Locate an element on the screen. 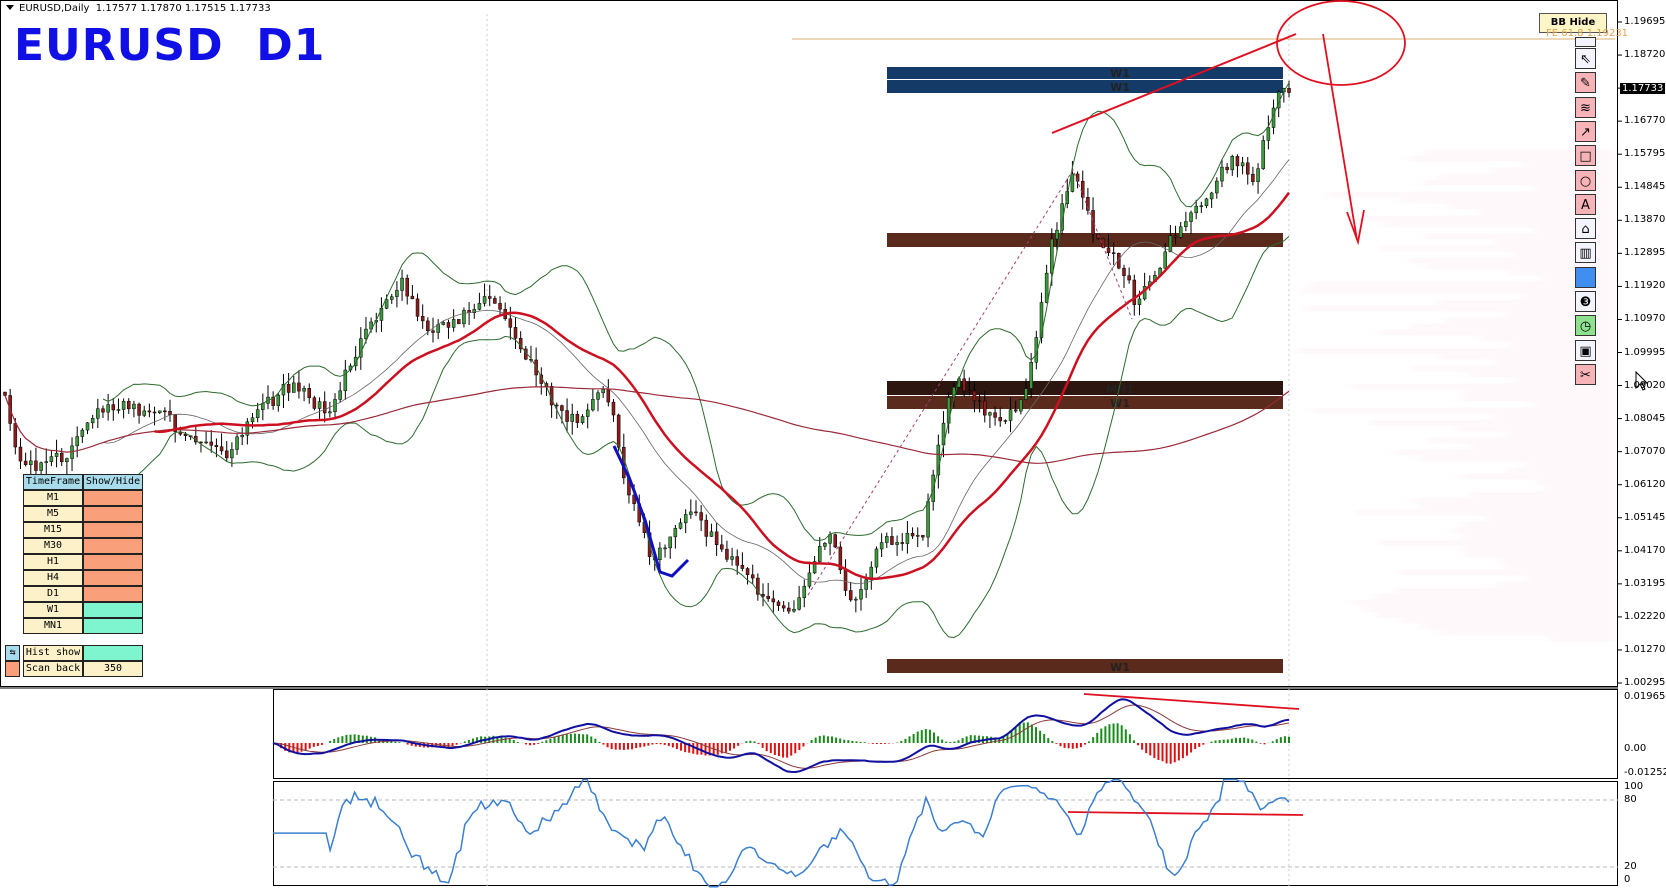  number-3-icon: ❸ is located at coordinates (1585, 301).